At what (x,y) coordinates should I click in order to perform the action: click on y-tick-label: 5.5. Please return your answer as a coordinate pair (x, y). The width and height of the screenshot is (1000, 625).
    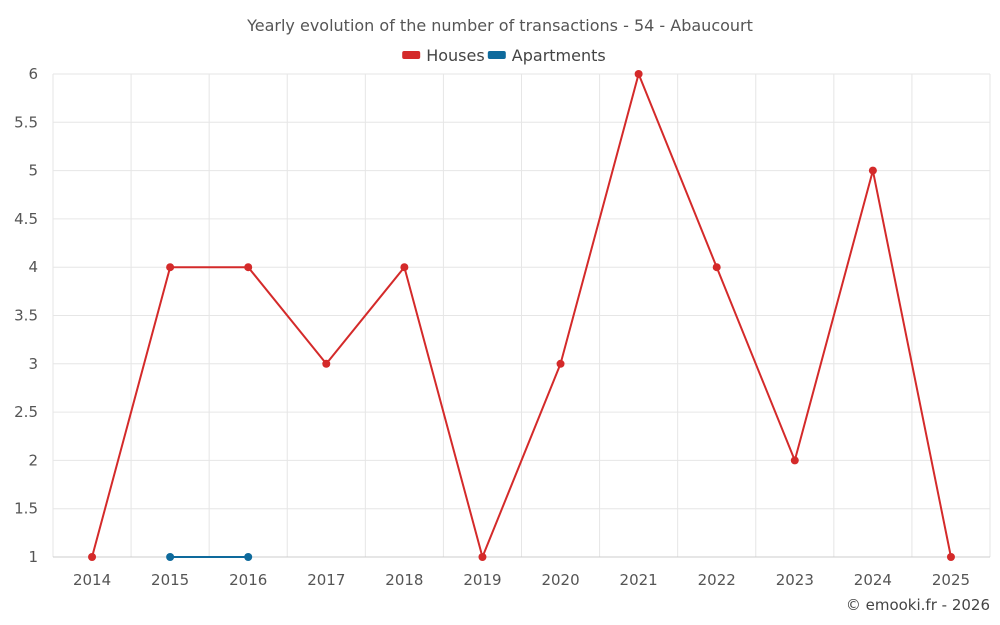
    Looking at the image, I should click on (26, 122).